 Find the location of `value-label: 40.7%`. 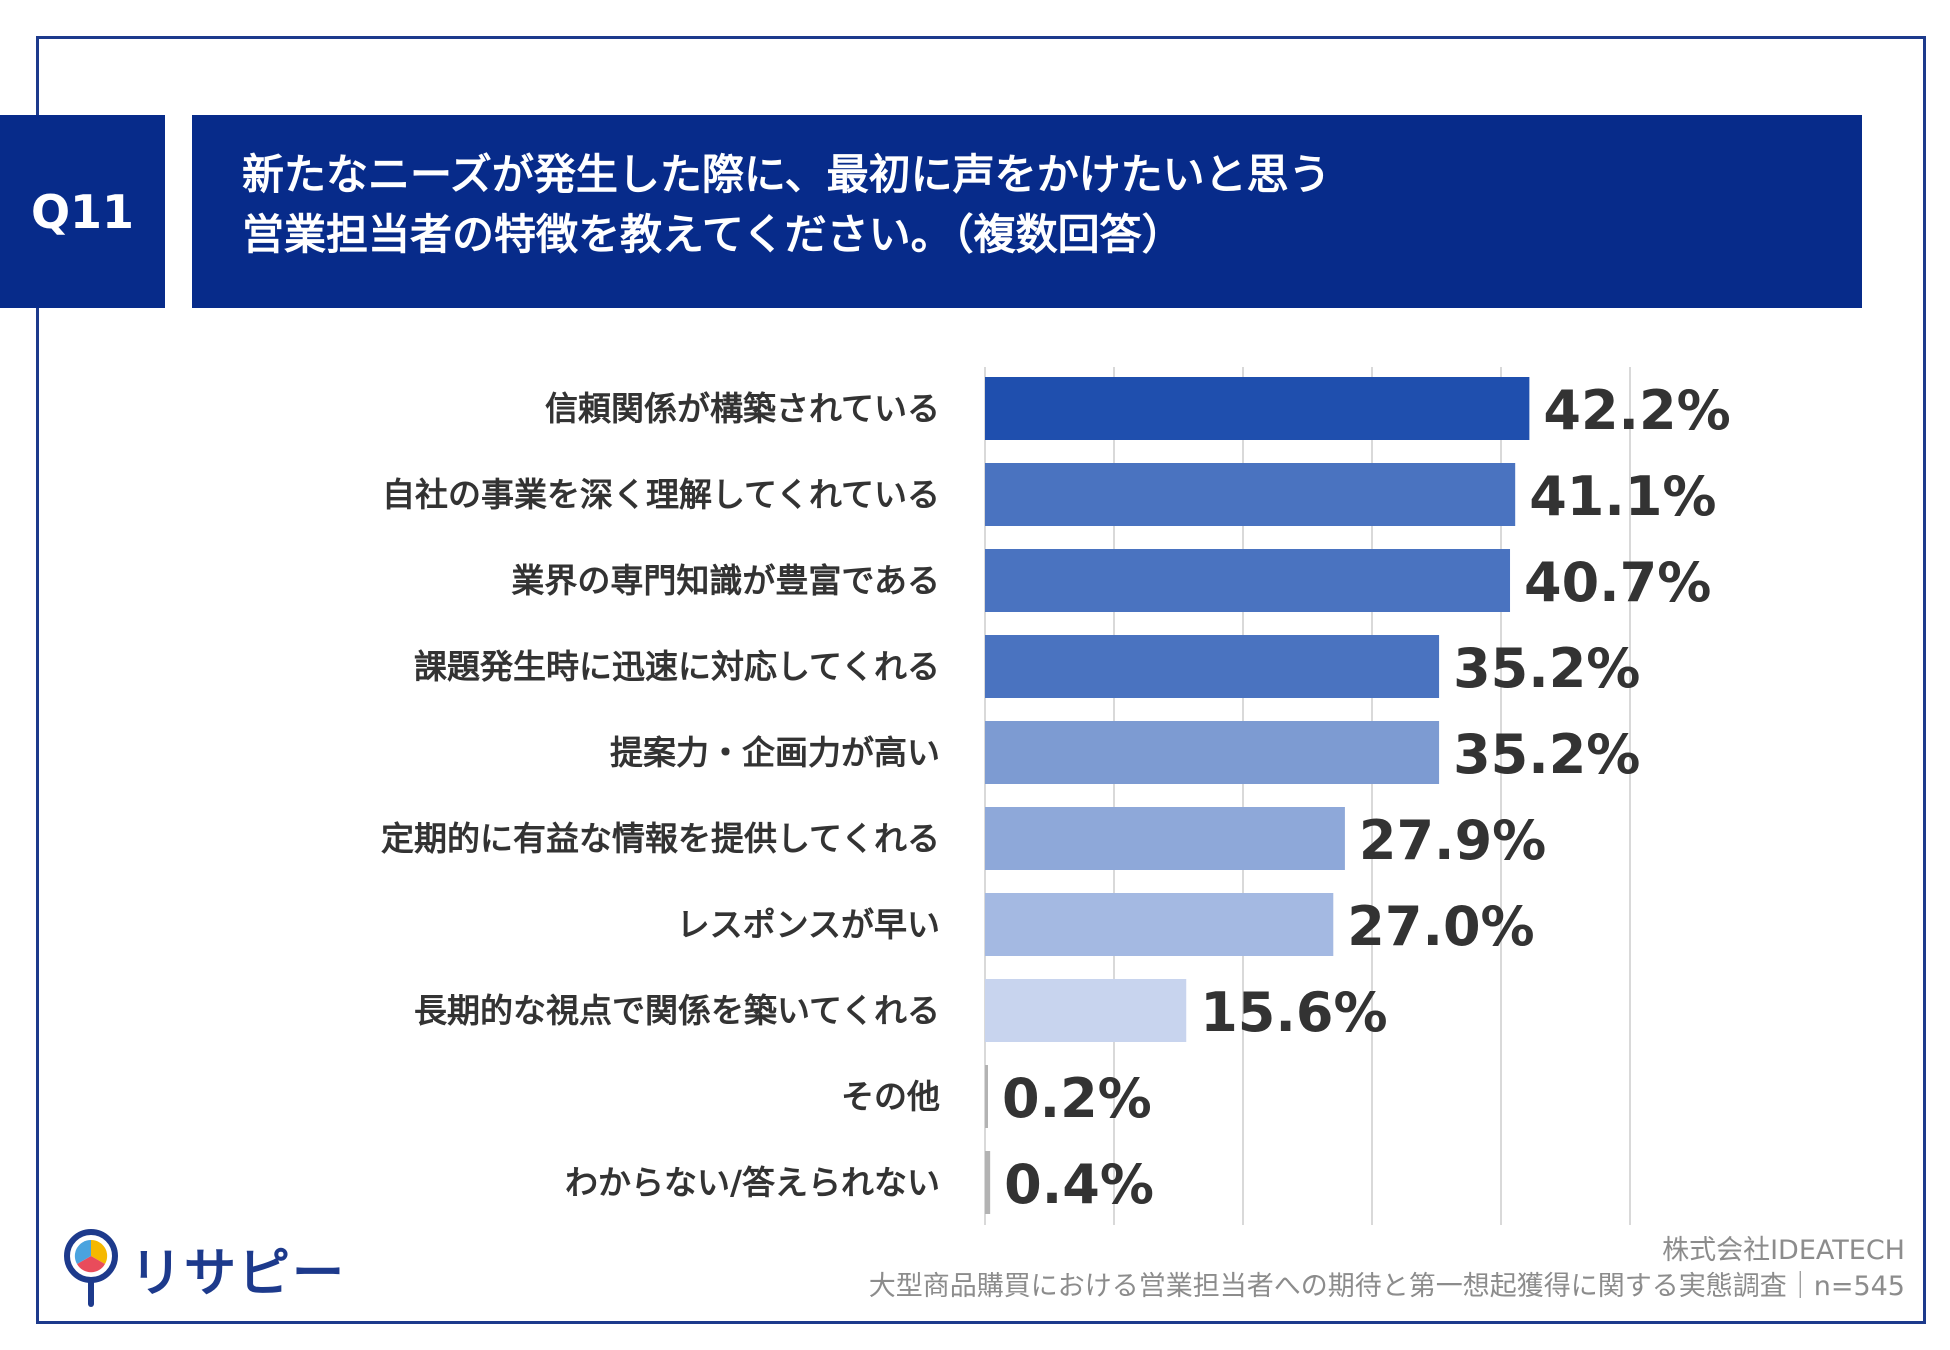

value-label: 40.7% is located at coordinates (1617, 582).